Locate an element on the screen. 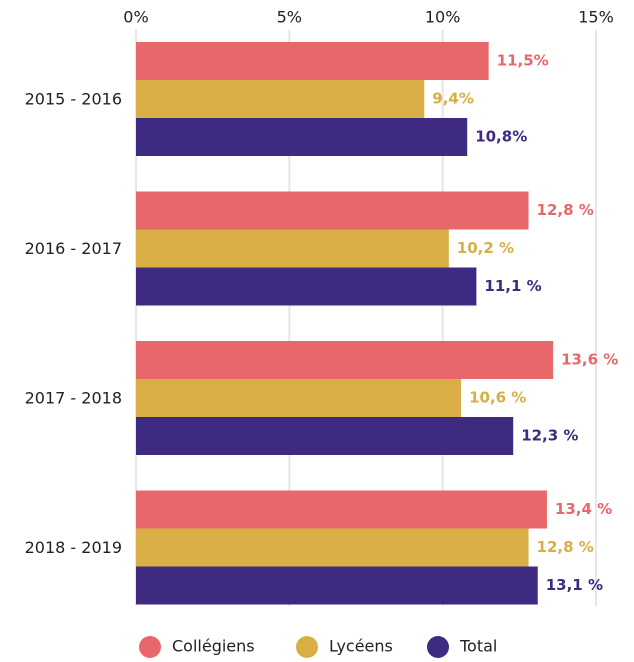 This screenshot has width=634, height=662. value-label: 10,6 % is located at coordinates (497, 398).